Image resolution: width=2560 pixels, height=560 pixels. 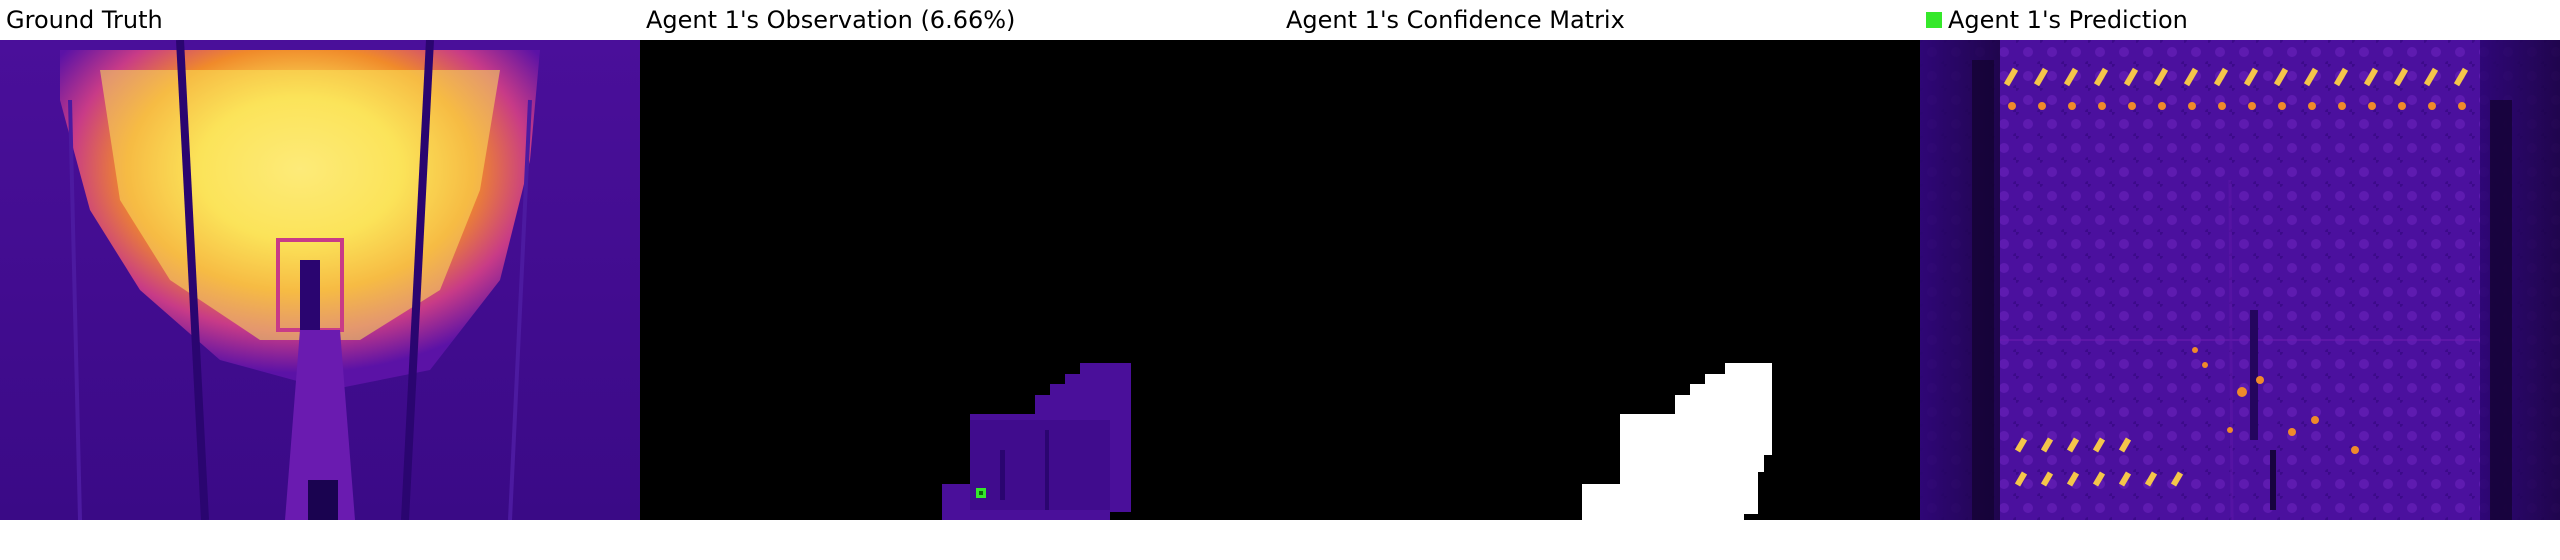 I want to click on panel-title-text: Ground Truth, so click(x=84, y=20).